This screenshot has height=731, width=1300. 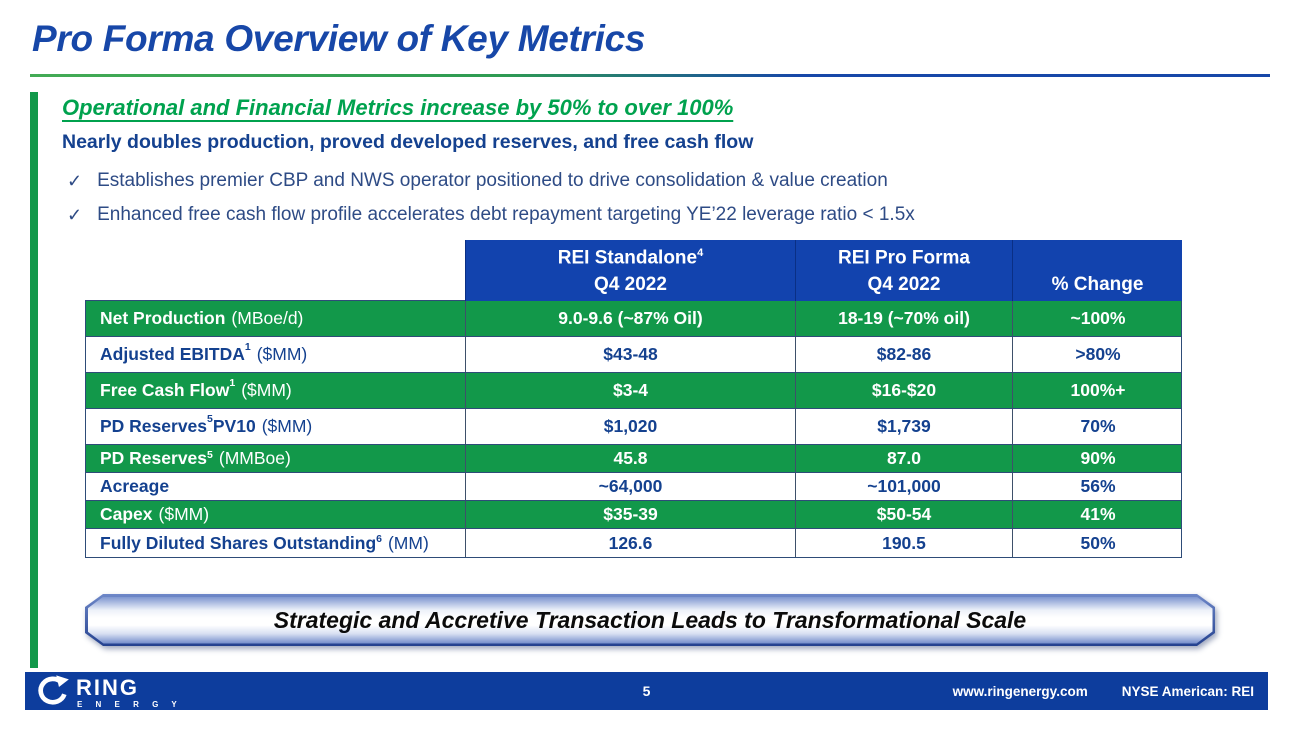 I want to click on table-row-pd-reserves-mmboe: PD Reserves 5 (MMBoe) 45.8 87.0 90%, so click(x=633, y=459).